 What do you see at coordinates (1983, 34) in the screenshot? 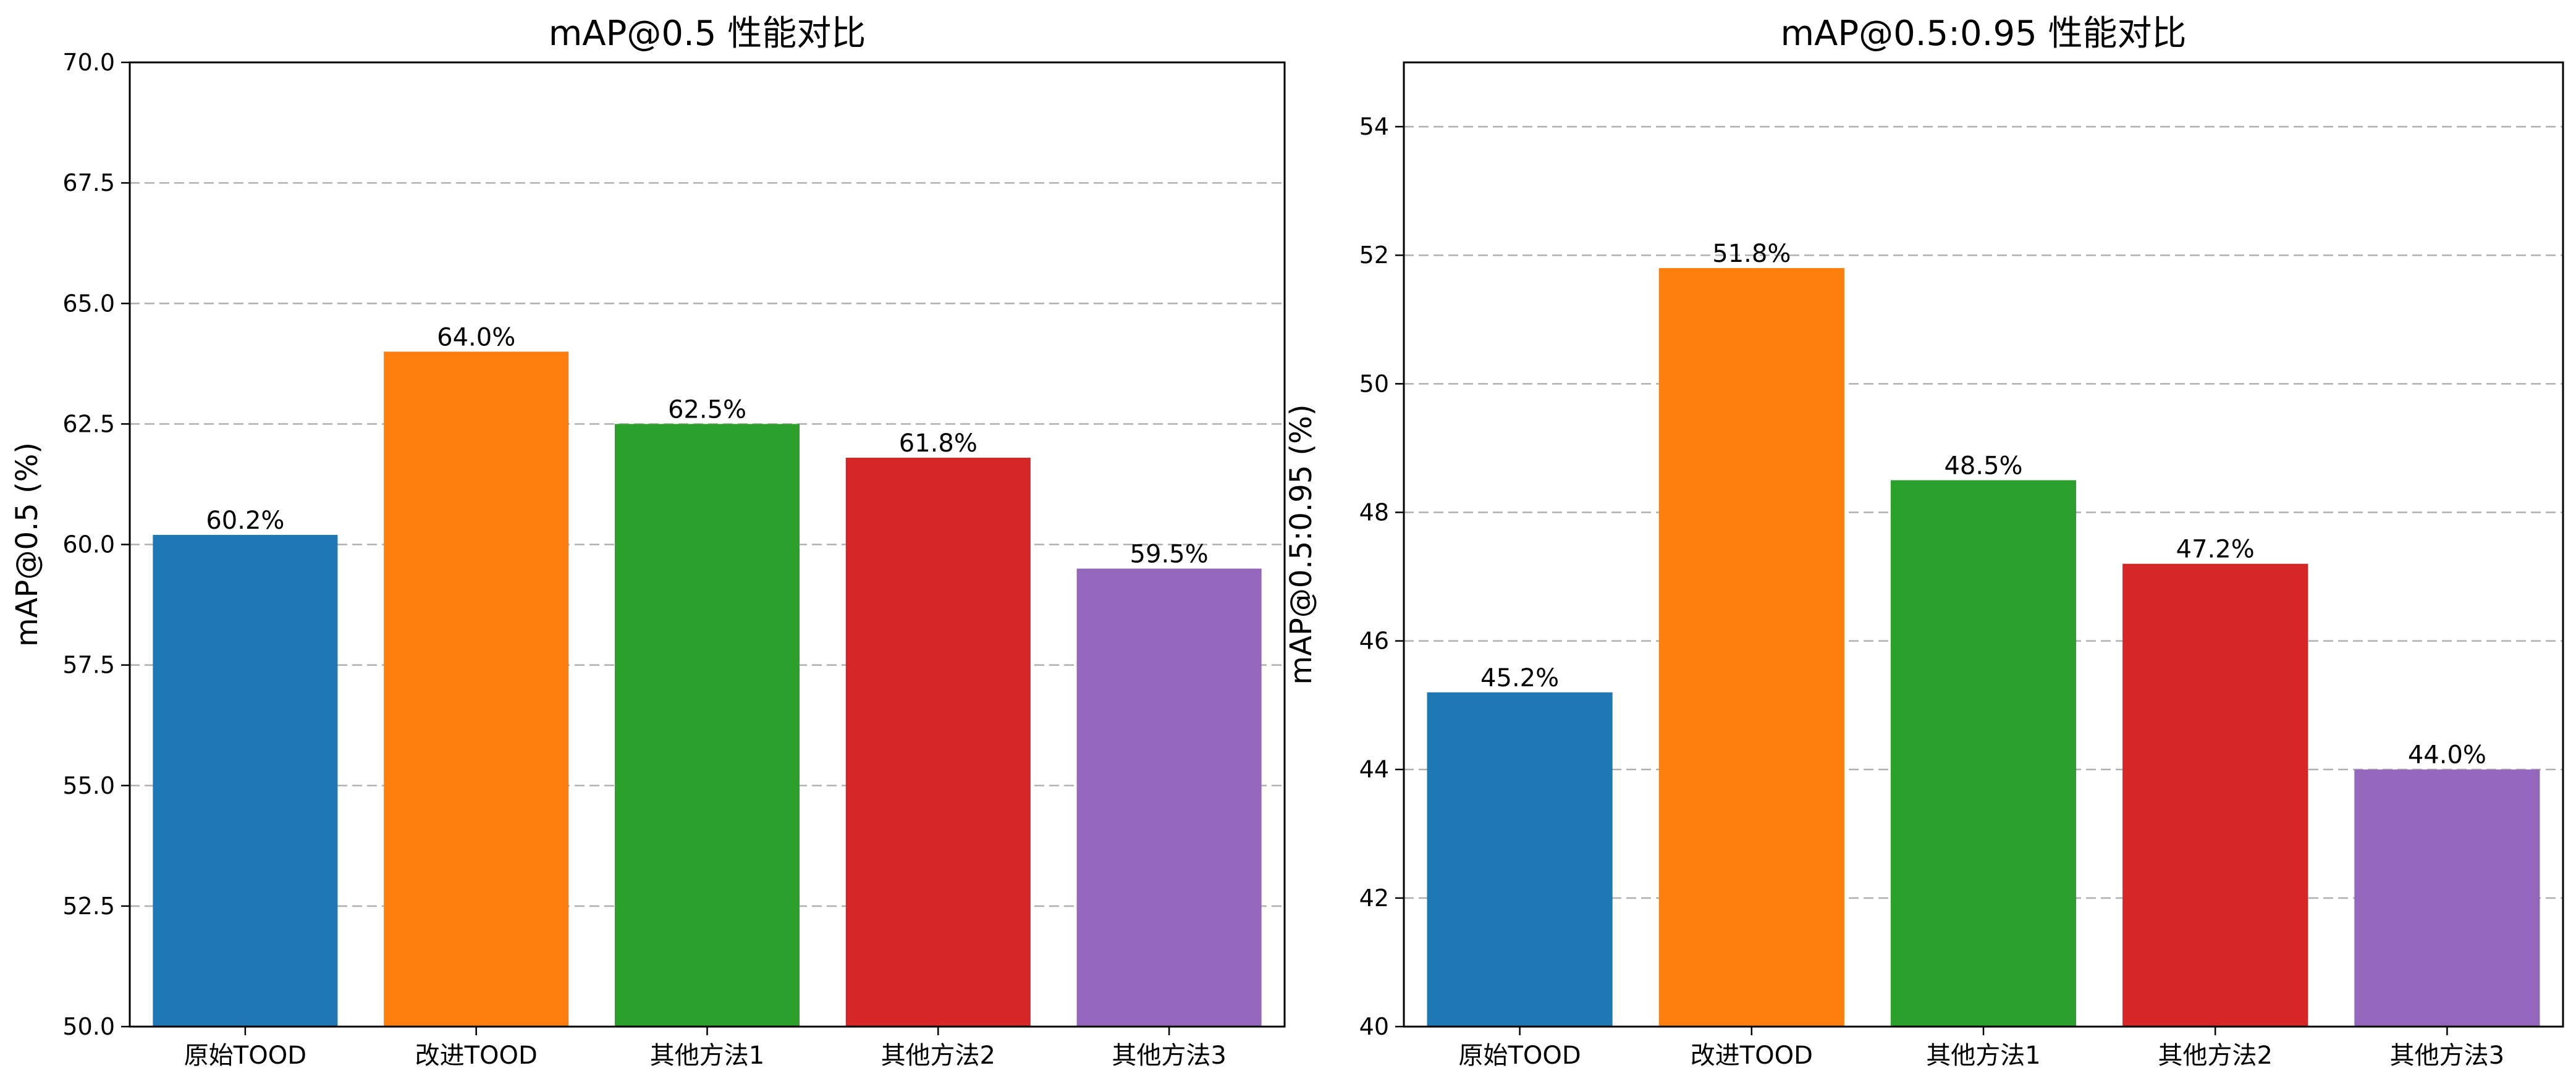
I see `chart-title: mAP@0.5:0.95 性能对比` at bounding box center [1983, 34].